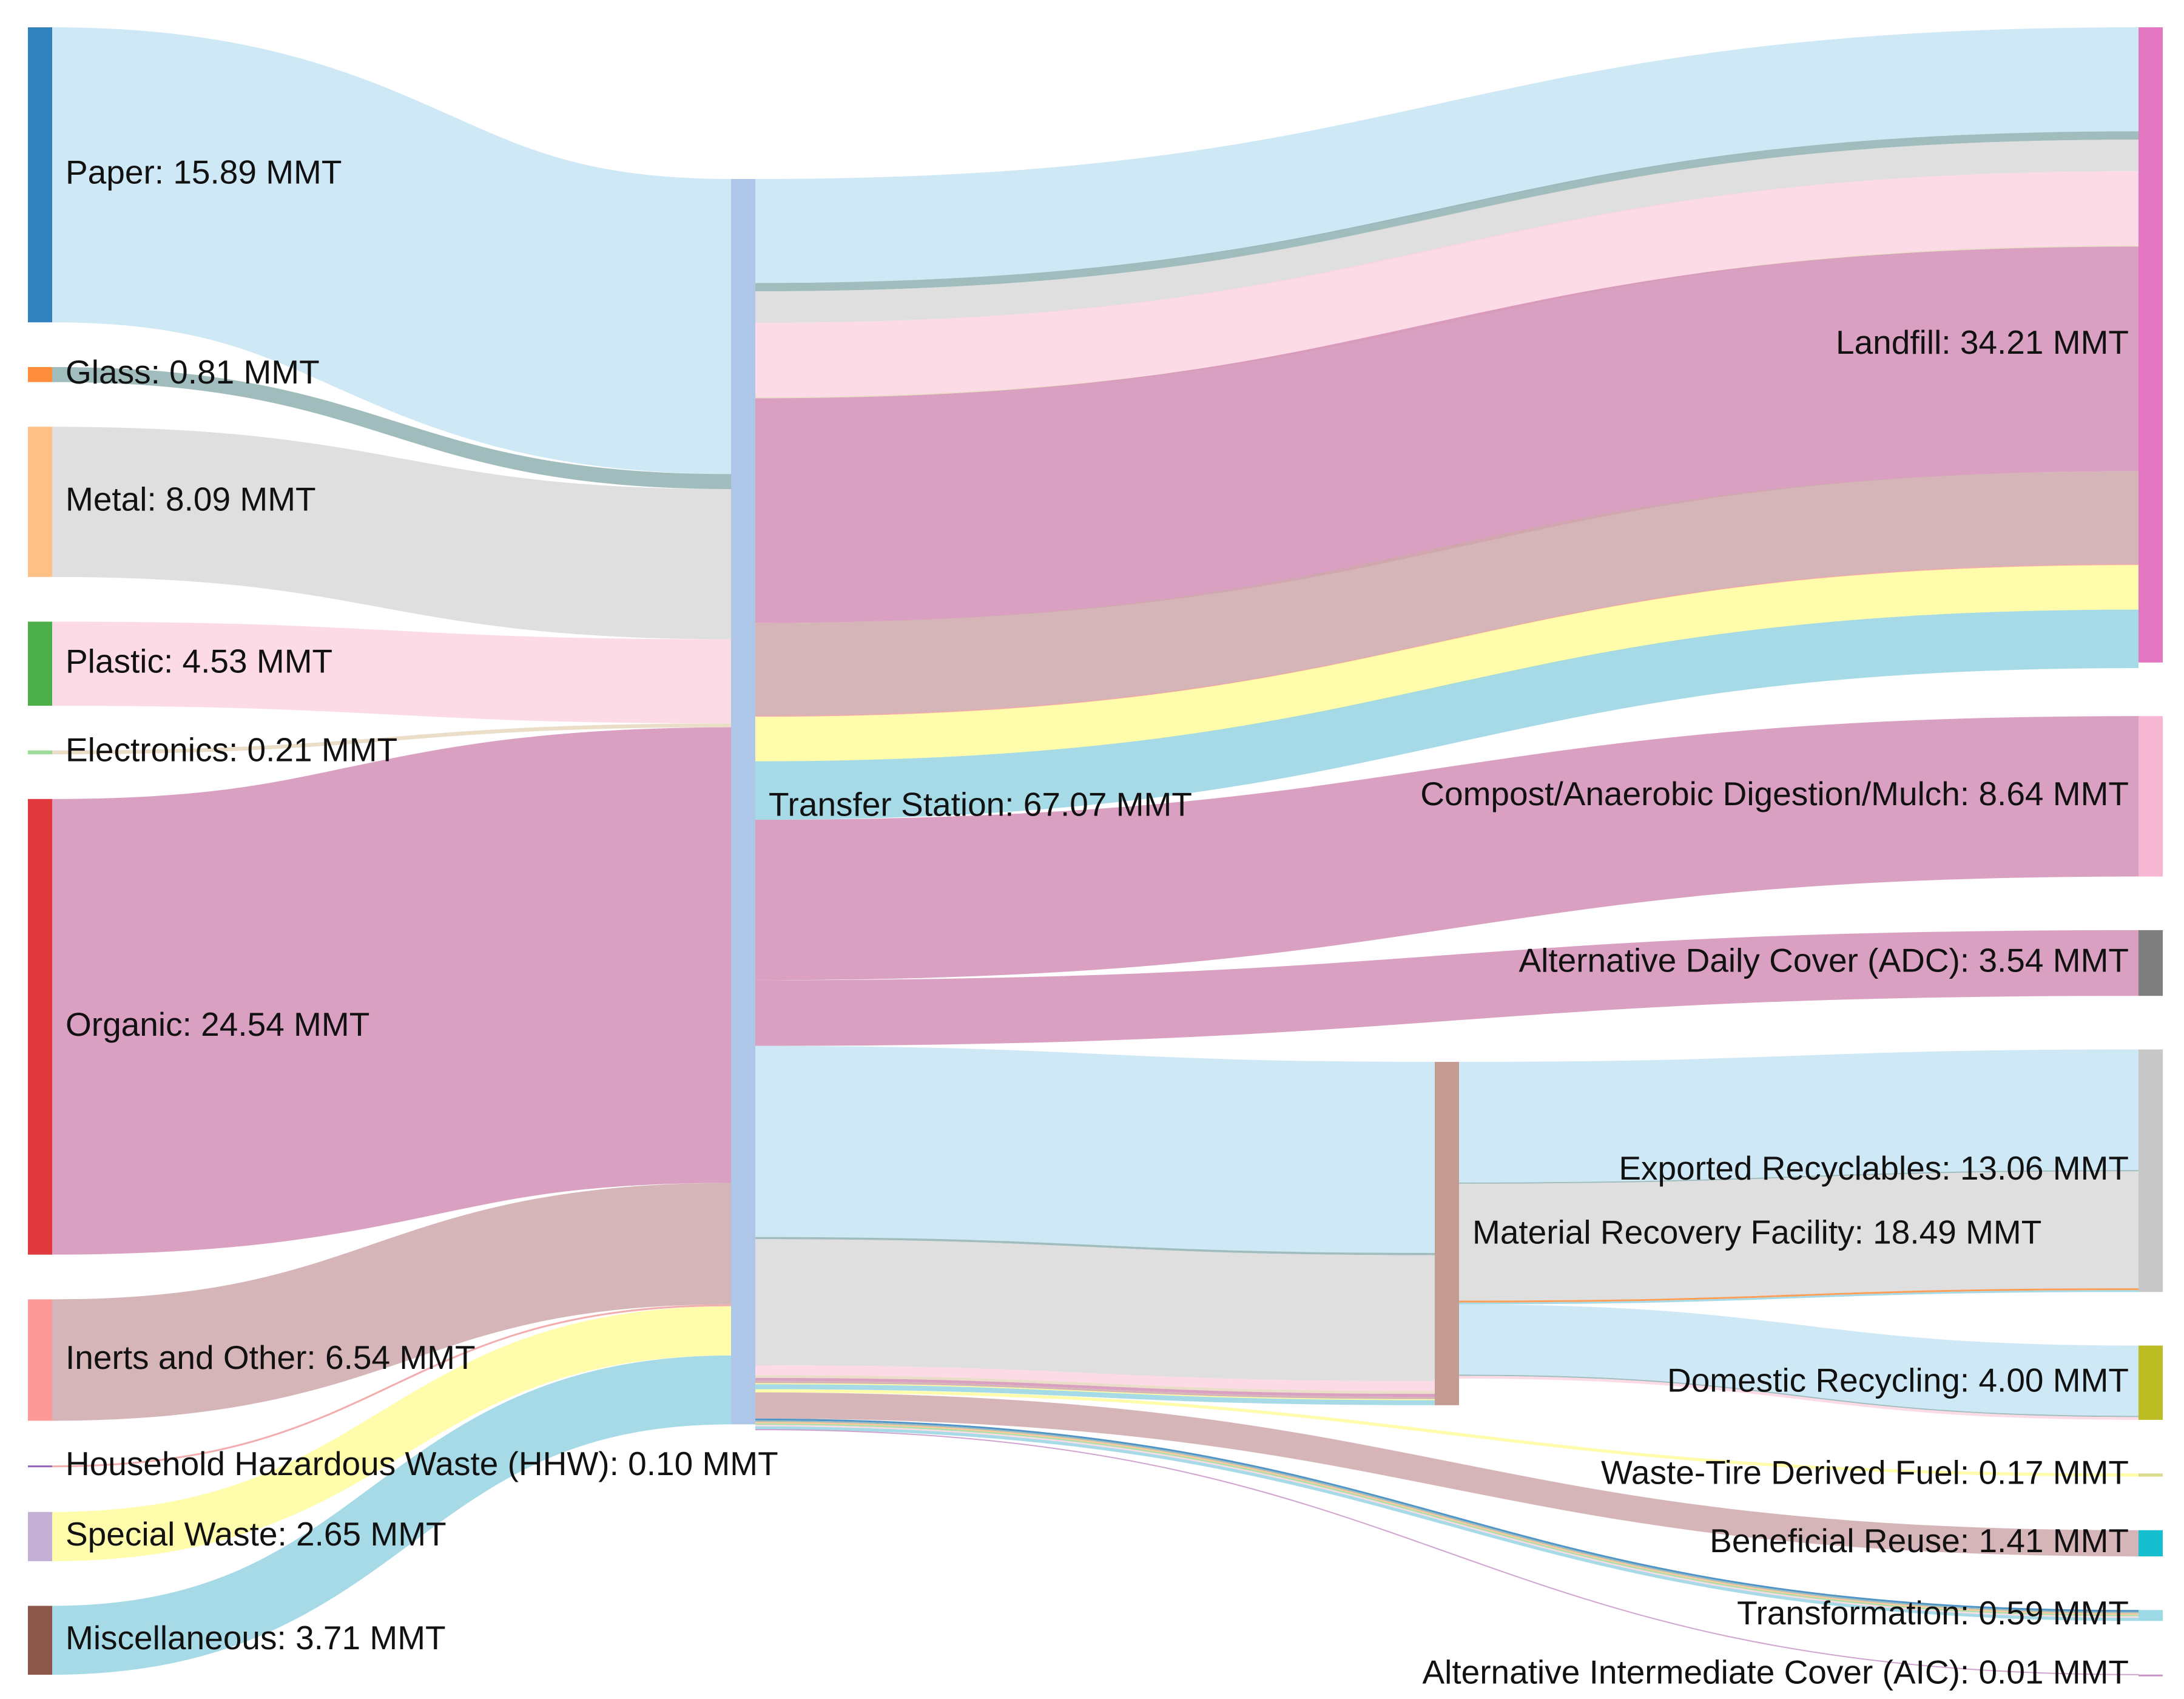 The height and width of the screenshot is (1699, 2184). I want to click on node-special, so click(40, 1536).